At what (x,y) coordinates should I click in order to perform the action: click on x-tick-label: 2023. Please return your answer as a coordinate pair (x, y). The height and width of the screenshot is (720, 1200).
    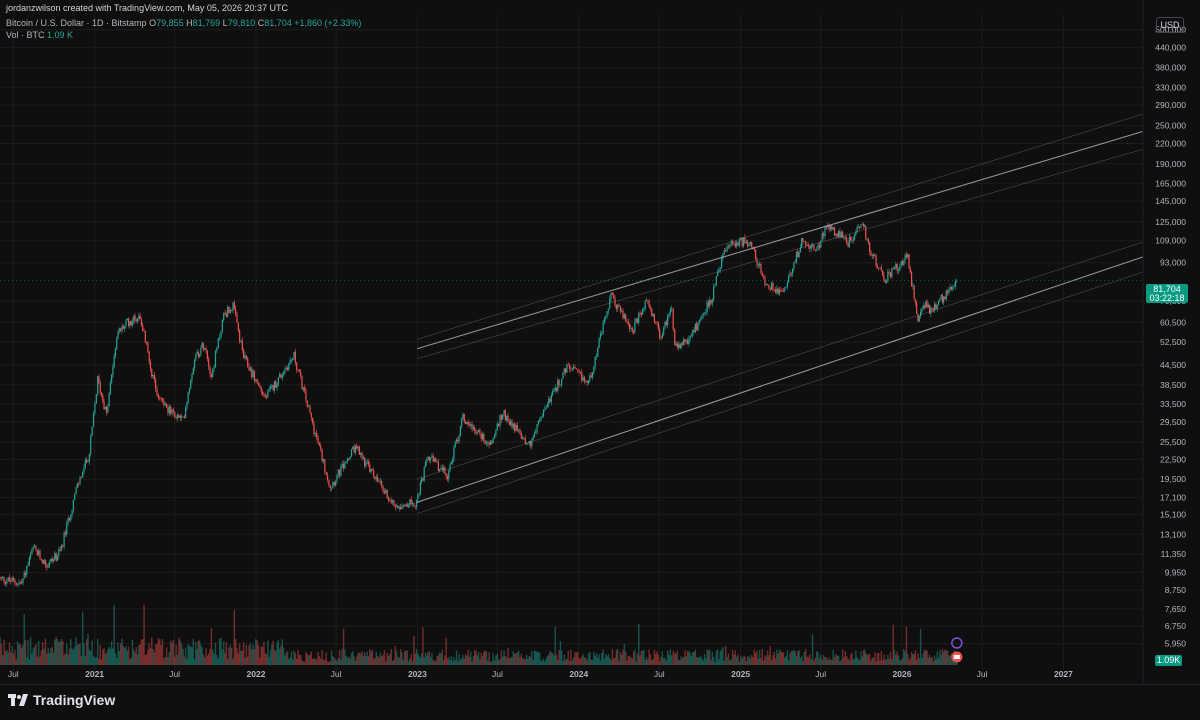
    Looking at the image, I should click on (417, 674).